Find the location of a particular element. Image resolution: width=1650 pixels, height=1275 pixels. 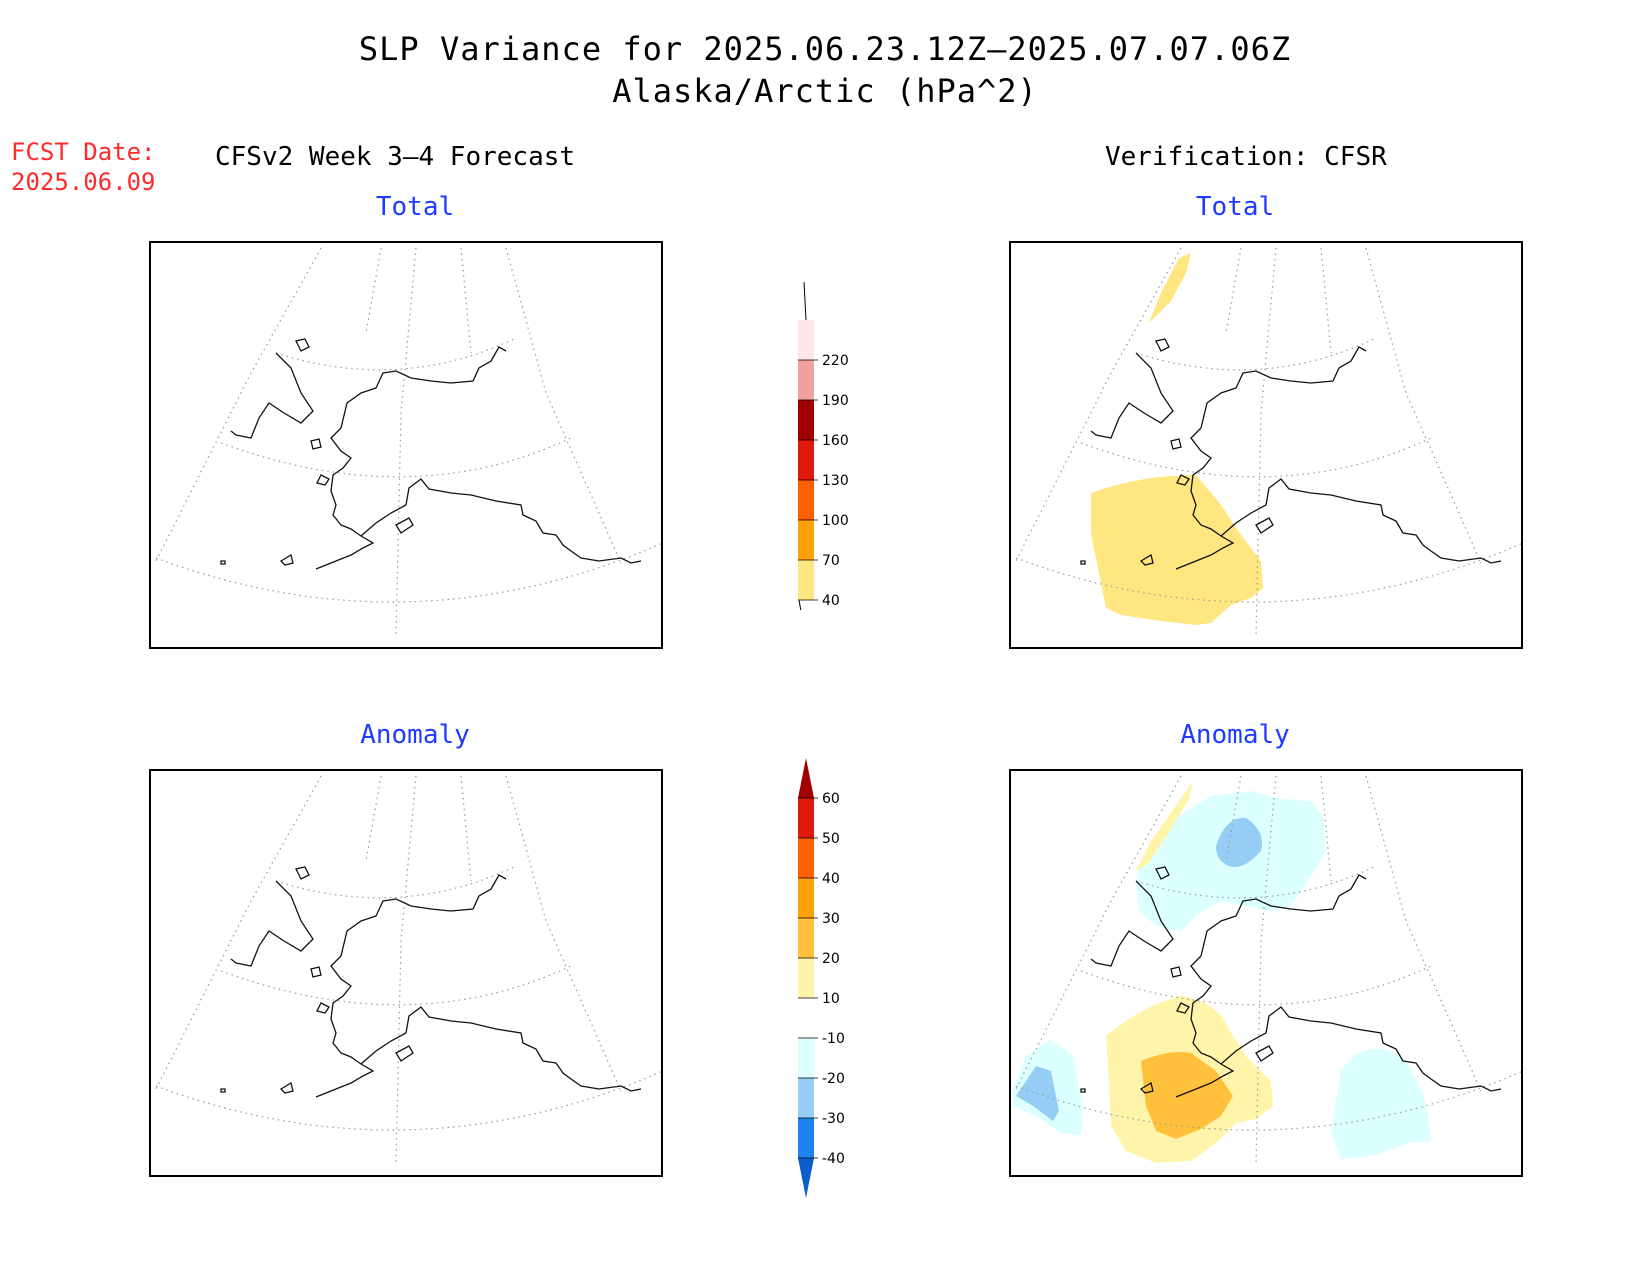

colorbar-tick-label: -30 is located at coordinates (833, 1119).